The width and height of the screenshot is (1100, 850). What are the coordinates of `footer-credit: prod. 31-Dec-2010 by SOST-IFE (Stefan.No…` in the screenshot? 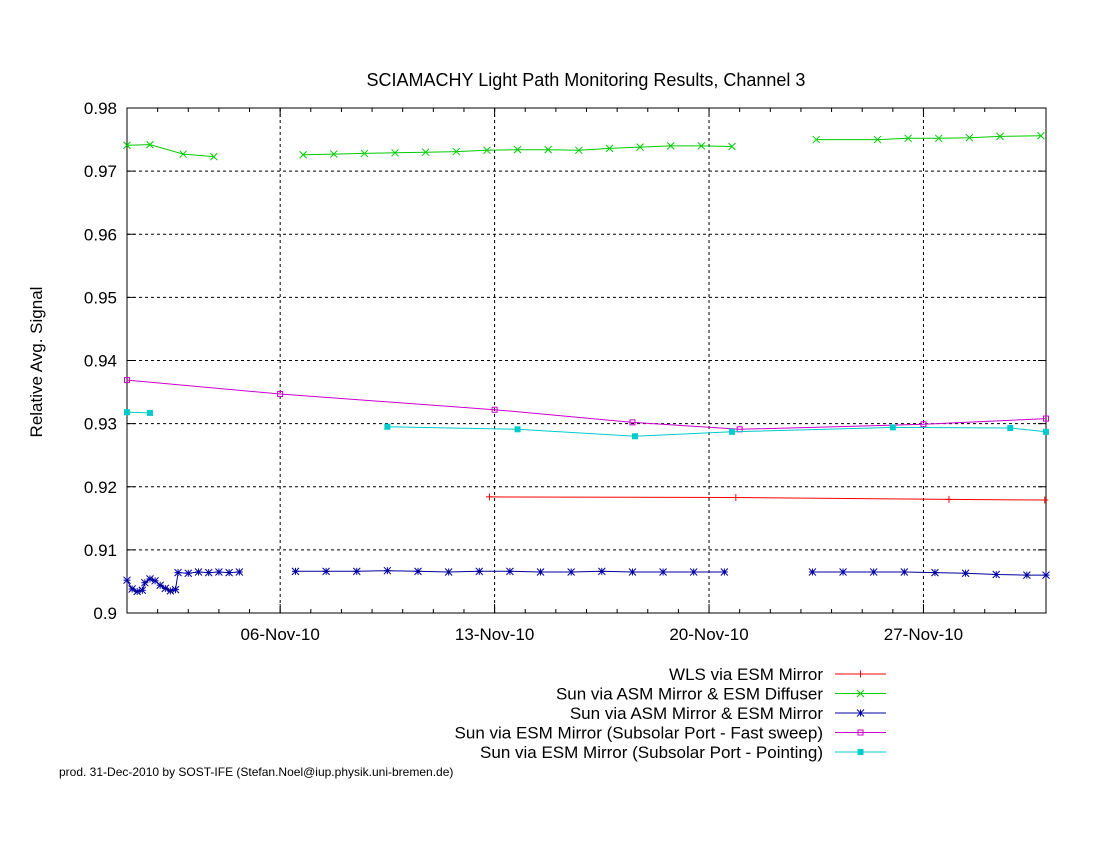 It's located at (256, 772).